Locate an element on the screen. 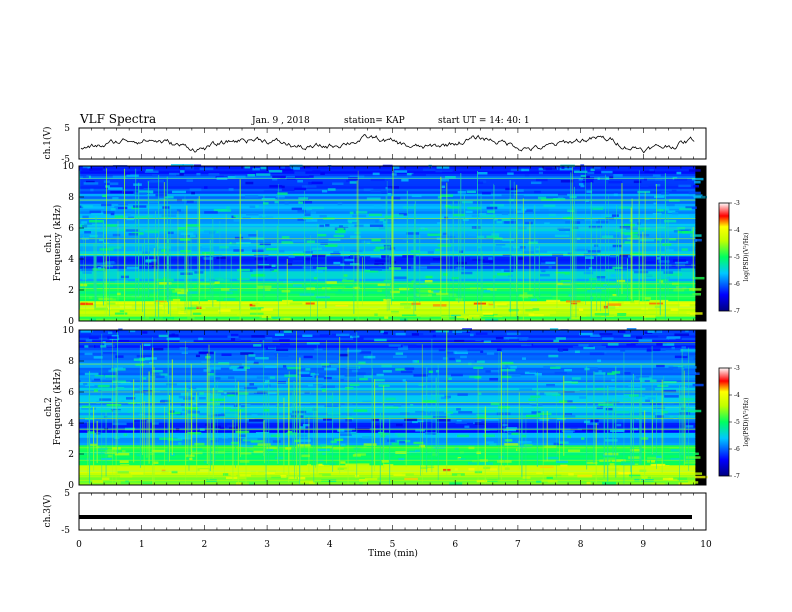  x-axis-label: Time (min) is located at coordinates (393, 553).